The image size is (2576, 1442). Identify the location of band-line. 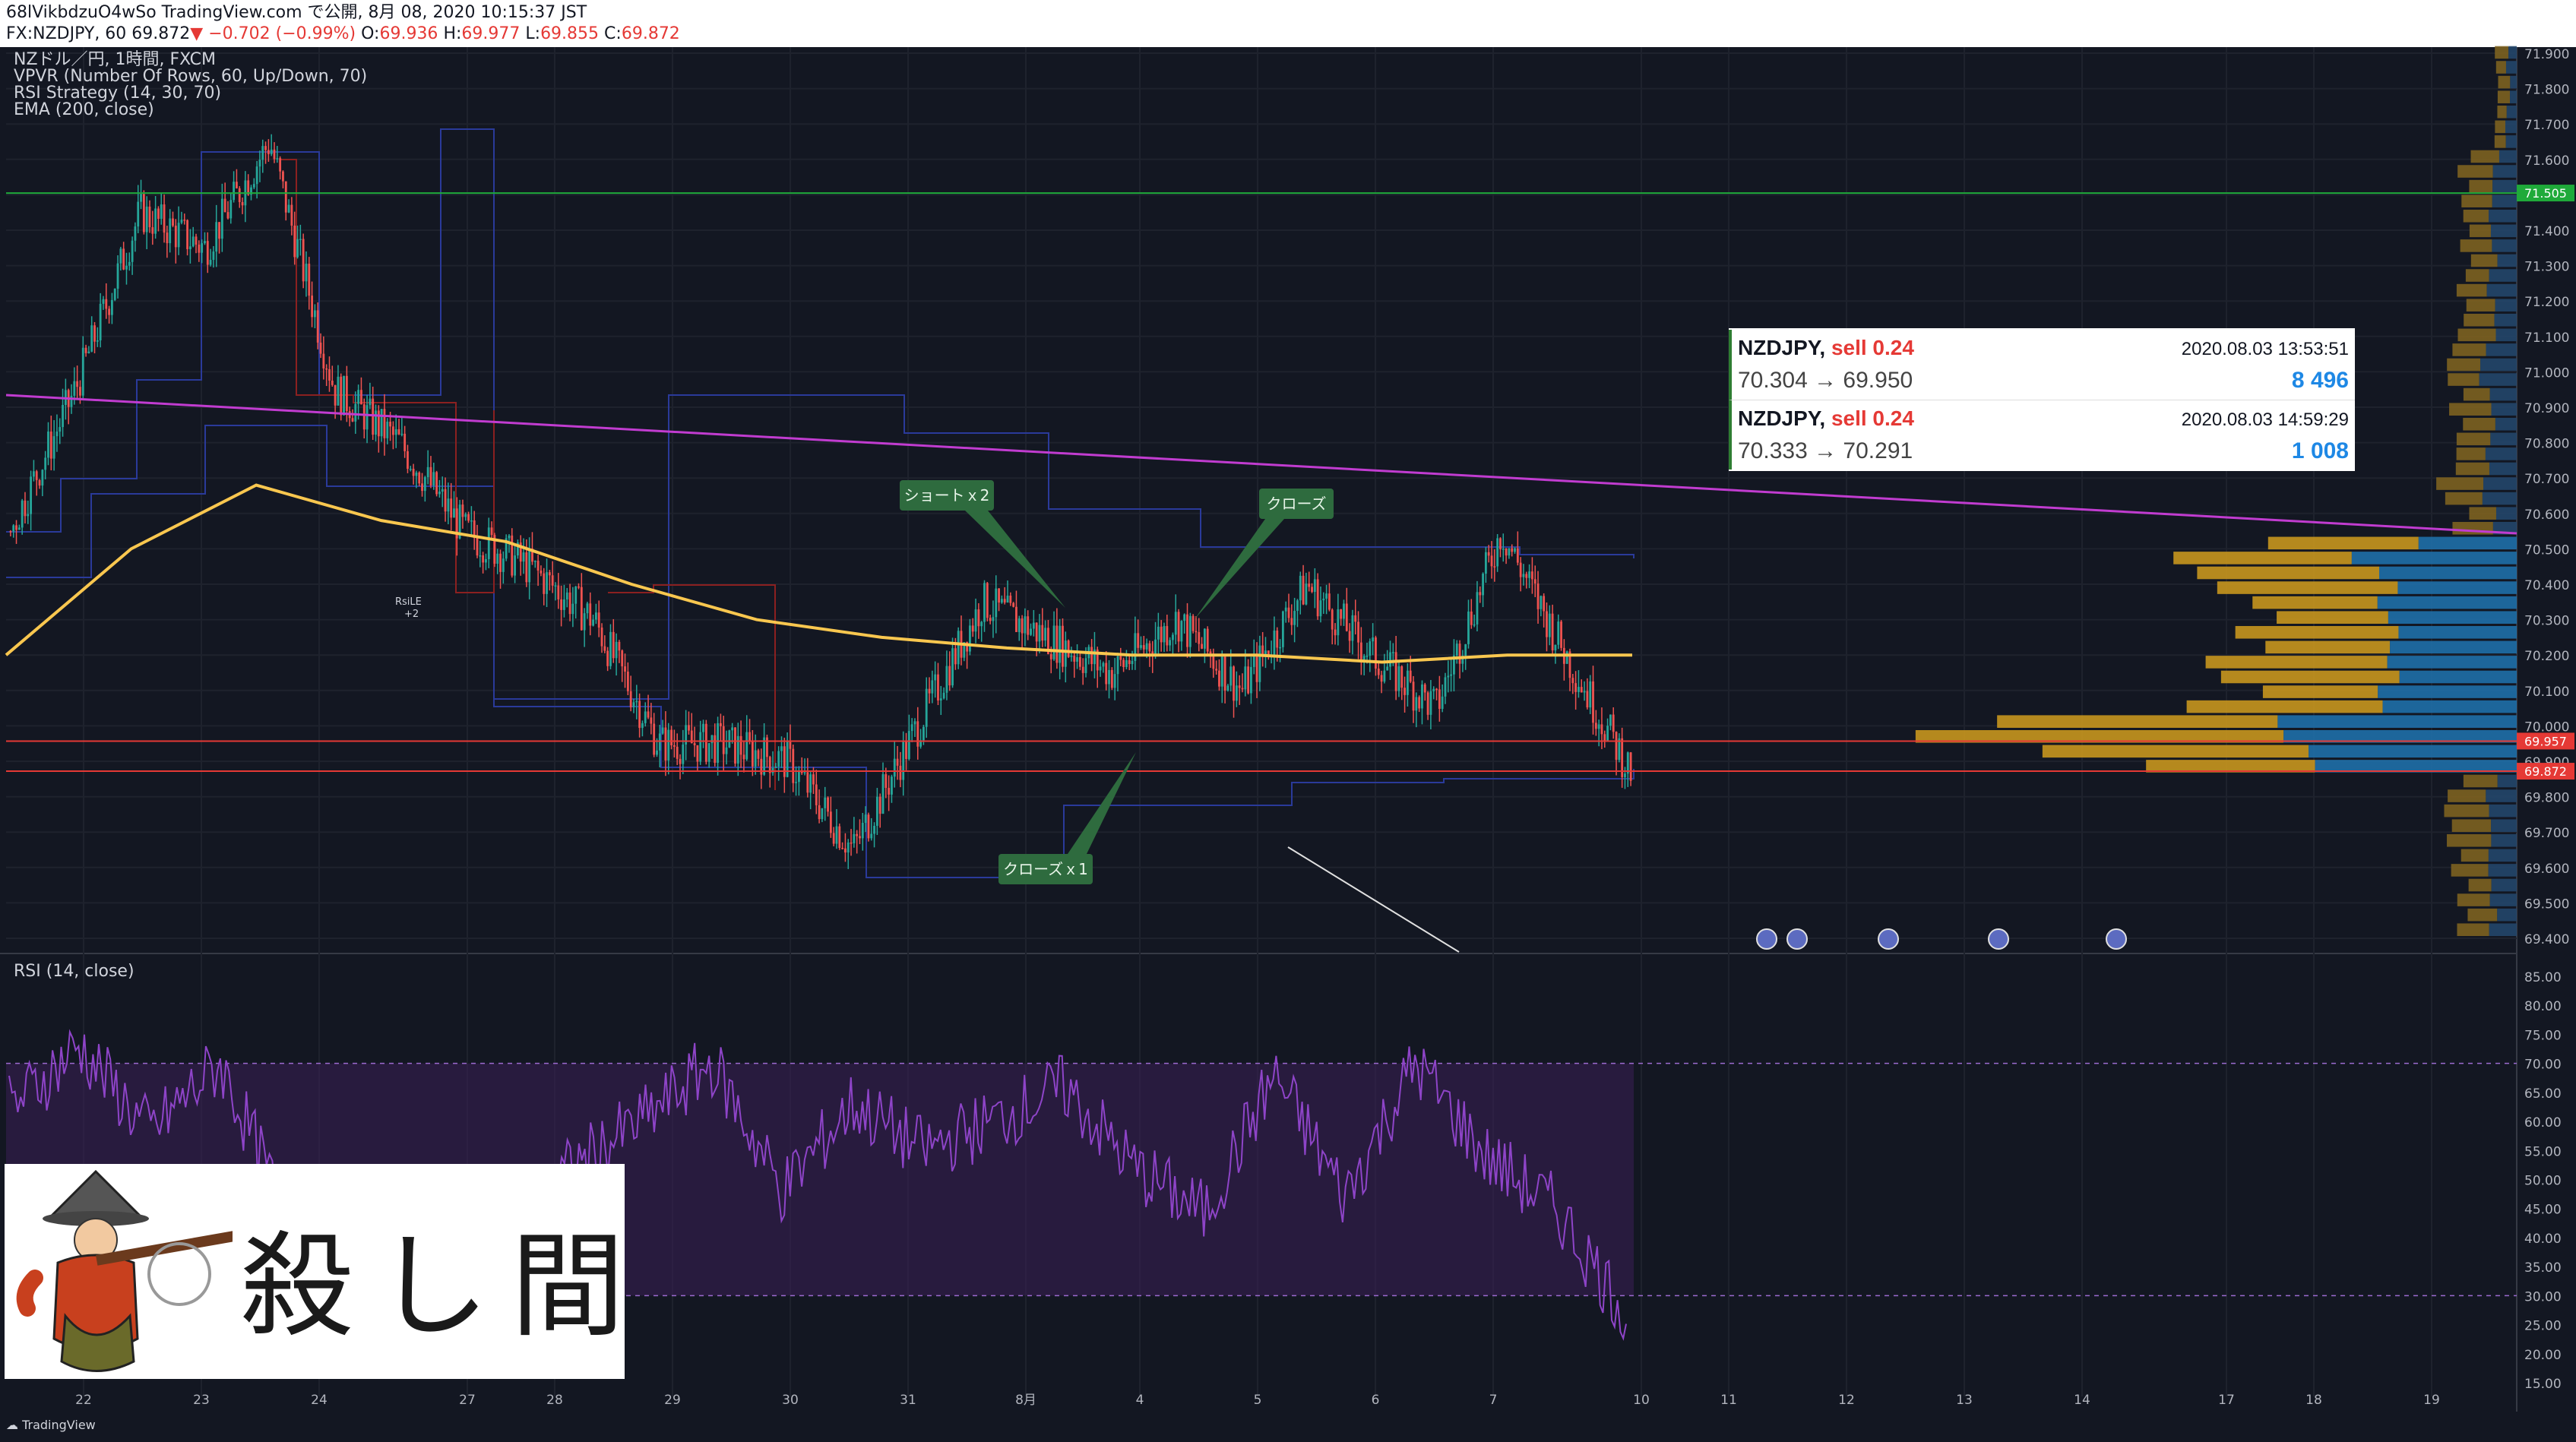
(528, 474).